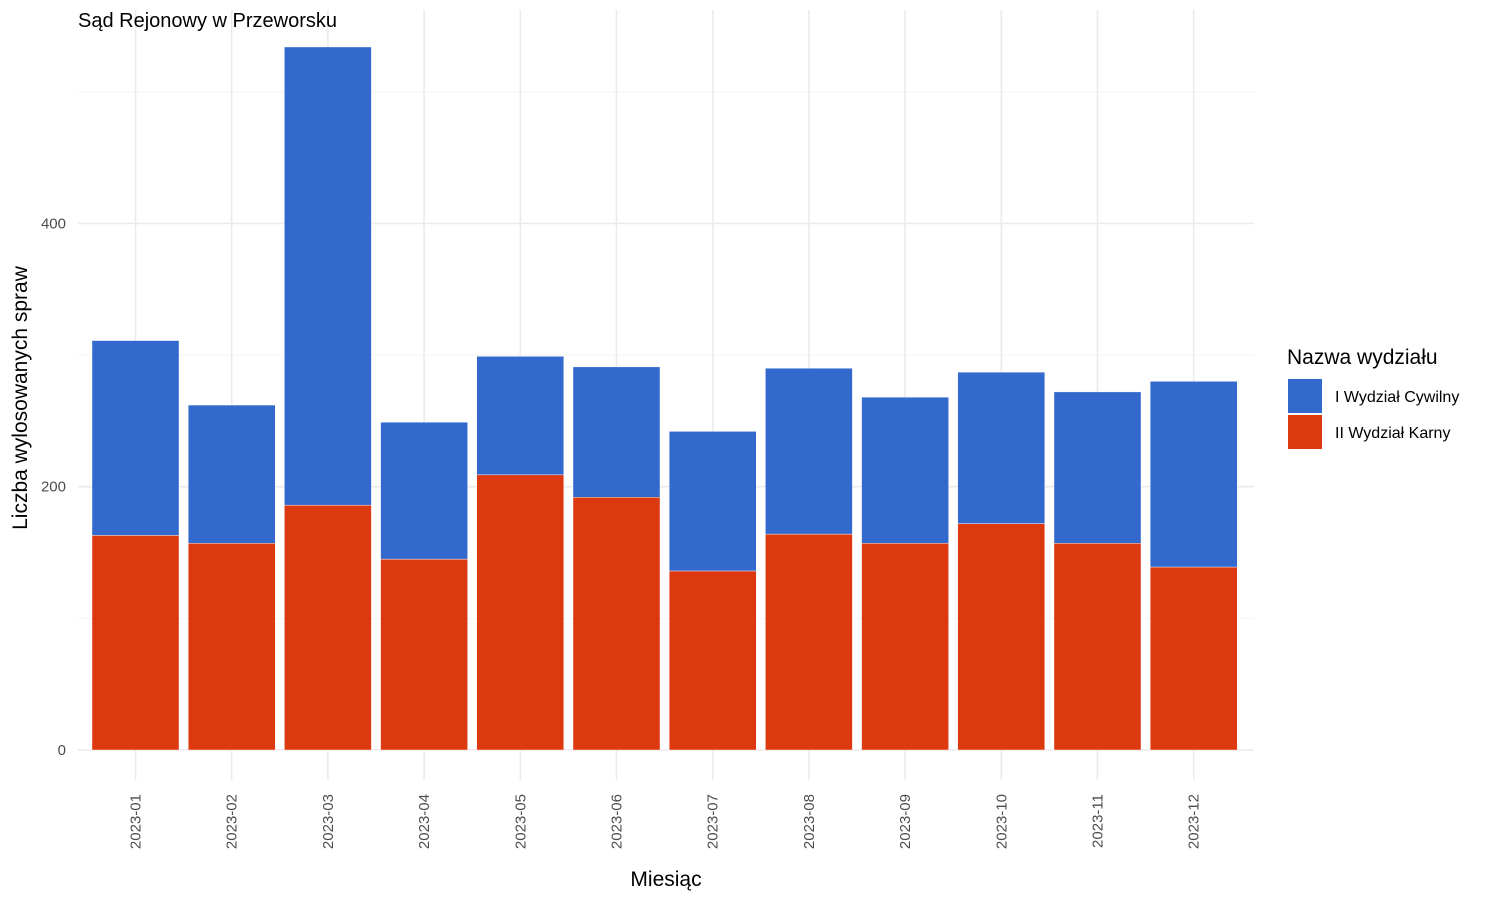 The height and width of the screenshot is (900, 1500). I want to click on x-tick-label: 2023-01, so click(136, 821).